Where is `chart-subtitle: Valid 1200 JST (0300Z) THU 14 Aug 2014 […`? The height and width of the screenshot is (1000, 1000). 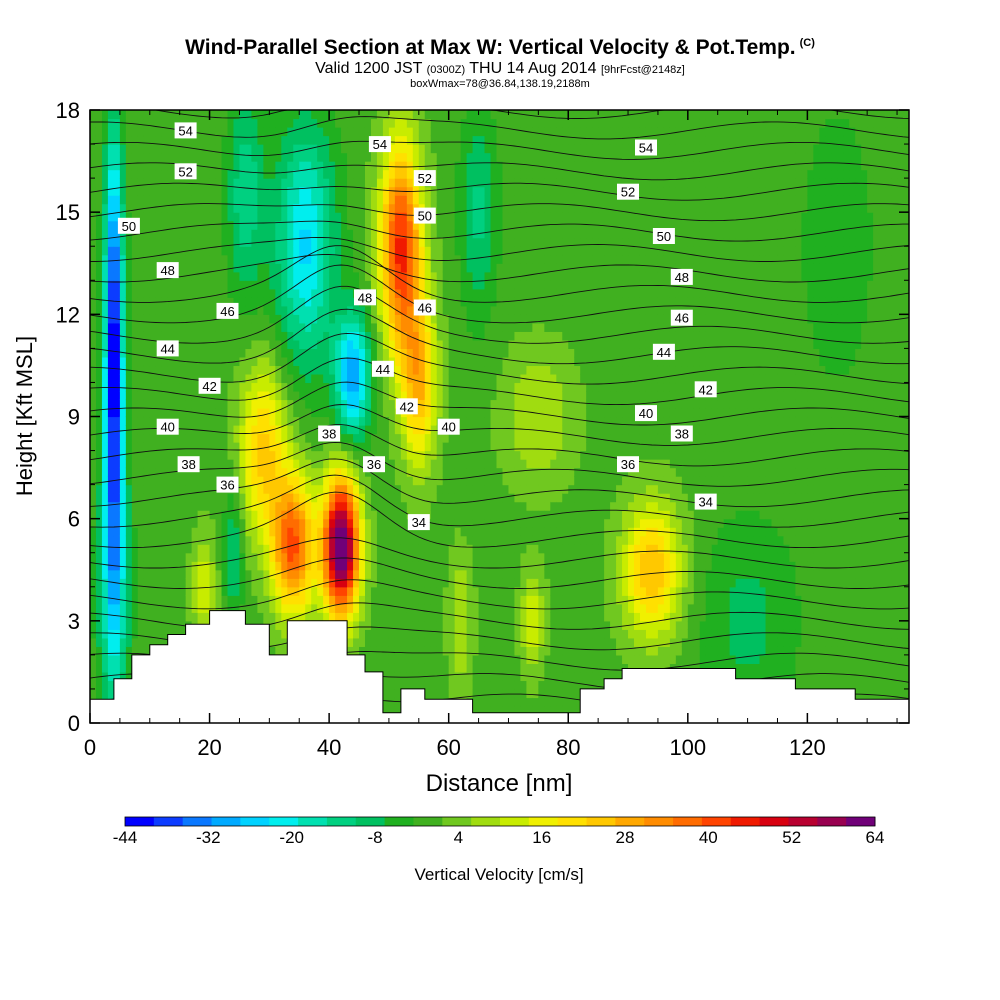
chart-subtitle: Valid 1200 JST (0300Z) THU 14 Aug 2014 [… is located at coordinates (500, 69).